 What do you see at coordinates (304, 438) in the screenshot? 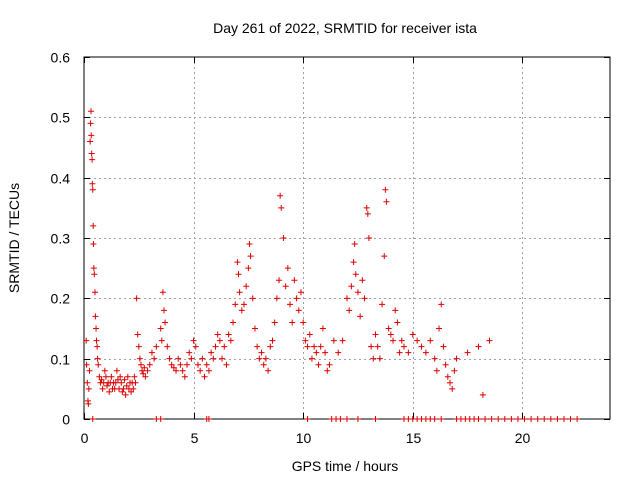
I see `x-tick-label: 10` at bounding box center [304, 438].